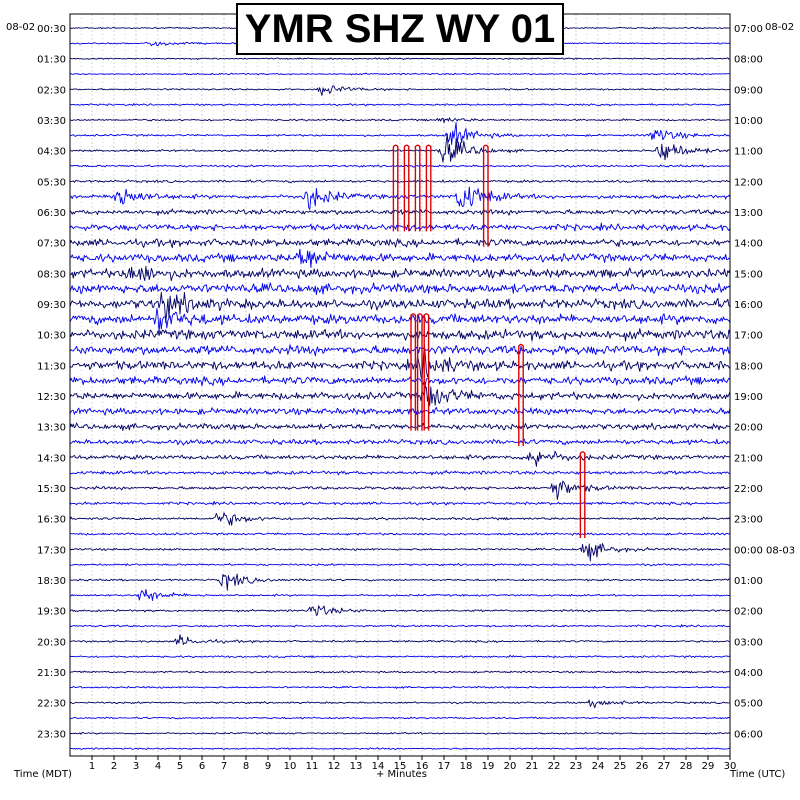  I want to click on left-time-label: 07:30, so click(51, 244).